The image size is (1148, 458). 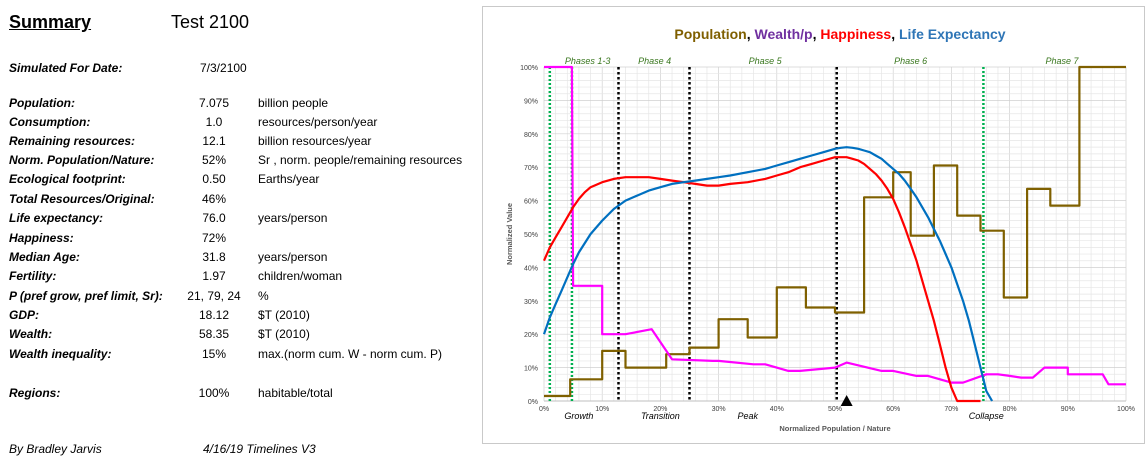 What do you see at coordinates (60, 354) in the screenshot?
I see `row-label: Wealth inequality:` at bounding box center [60, 354].